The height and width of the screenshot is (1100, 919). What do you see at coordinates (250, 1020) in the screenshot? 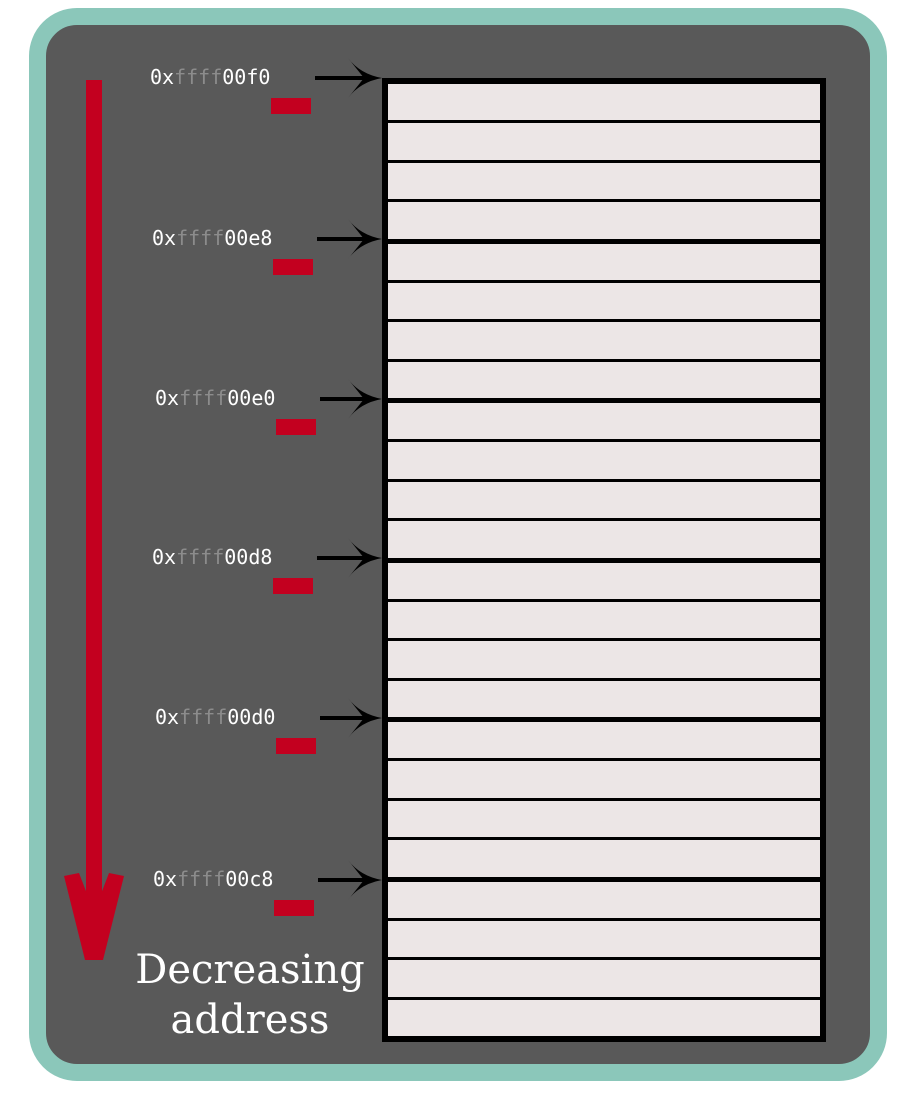
I see `caption-line-2: address` at bounding box center [250, 1020].